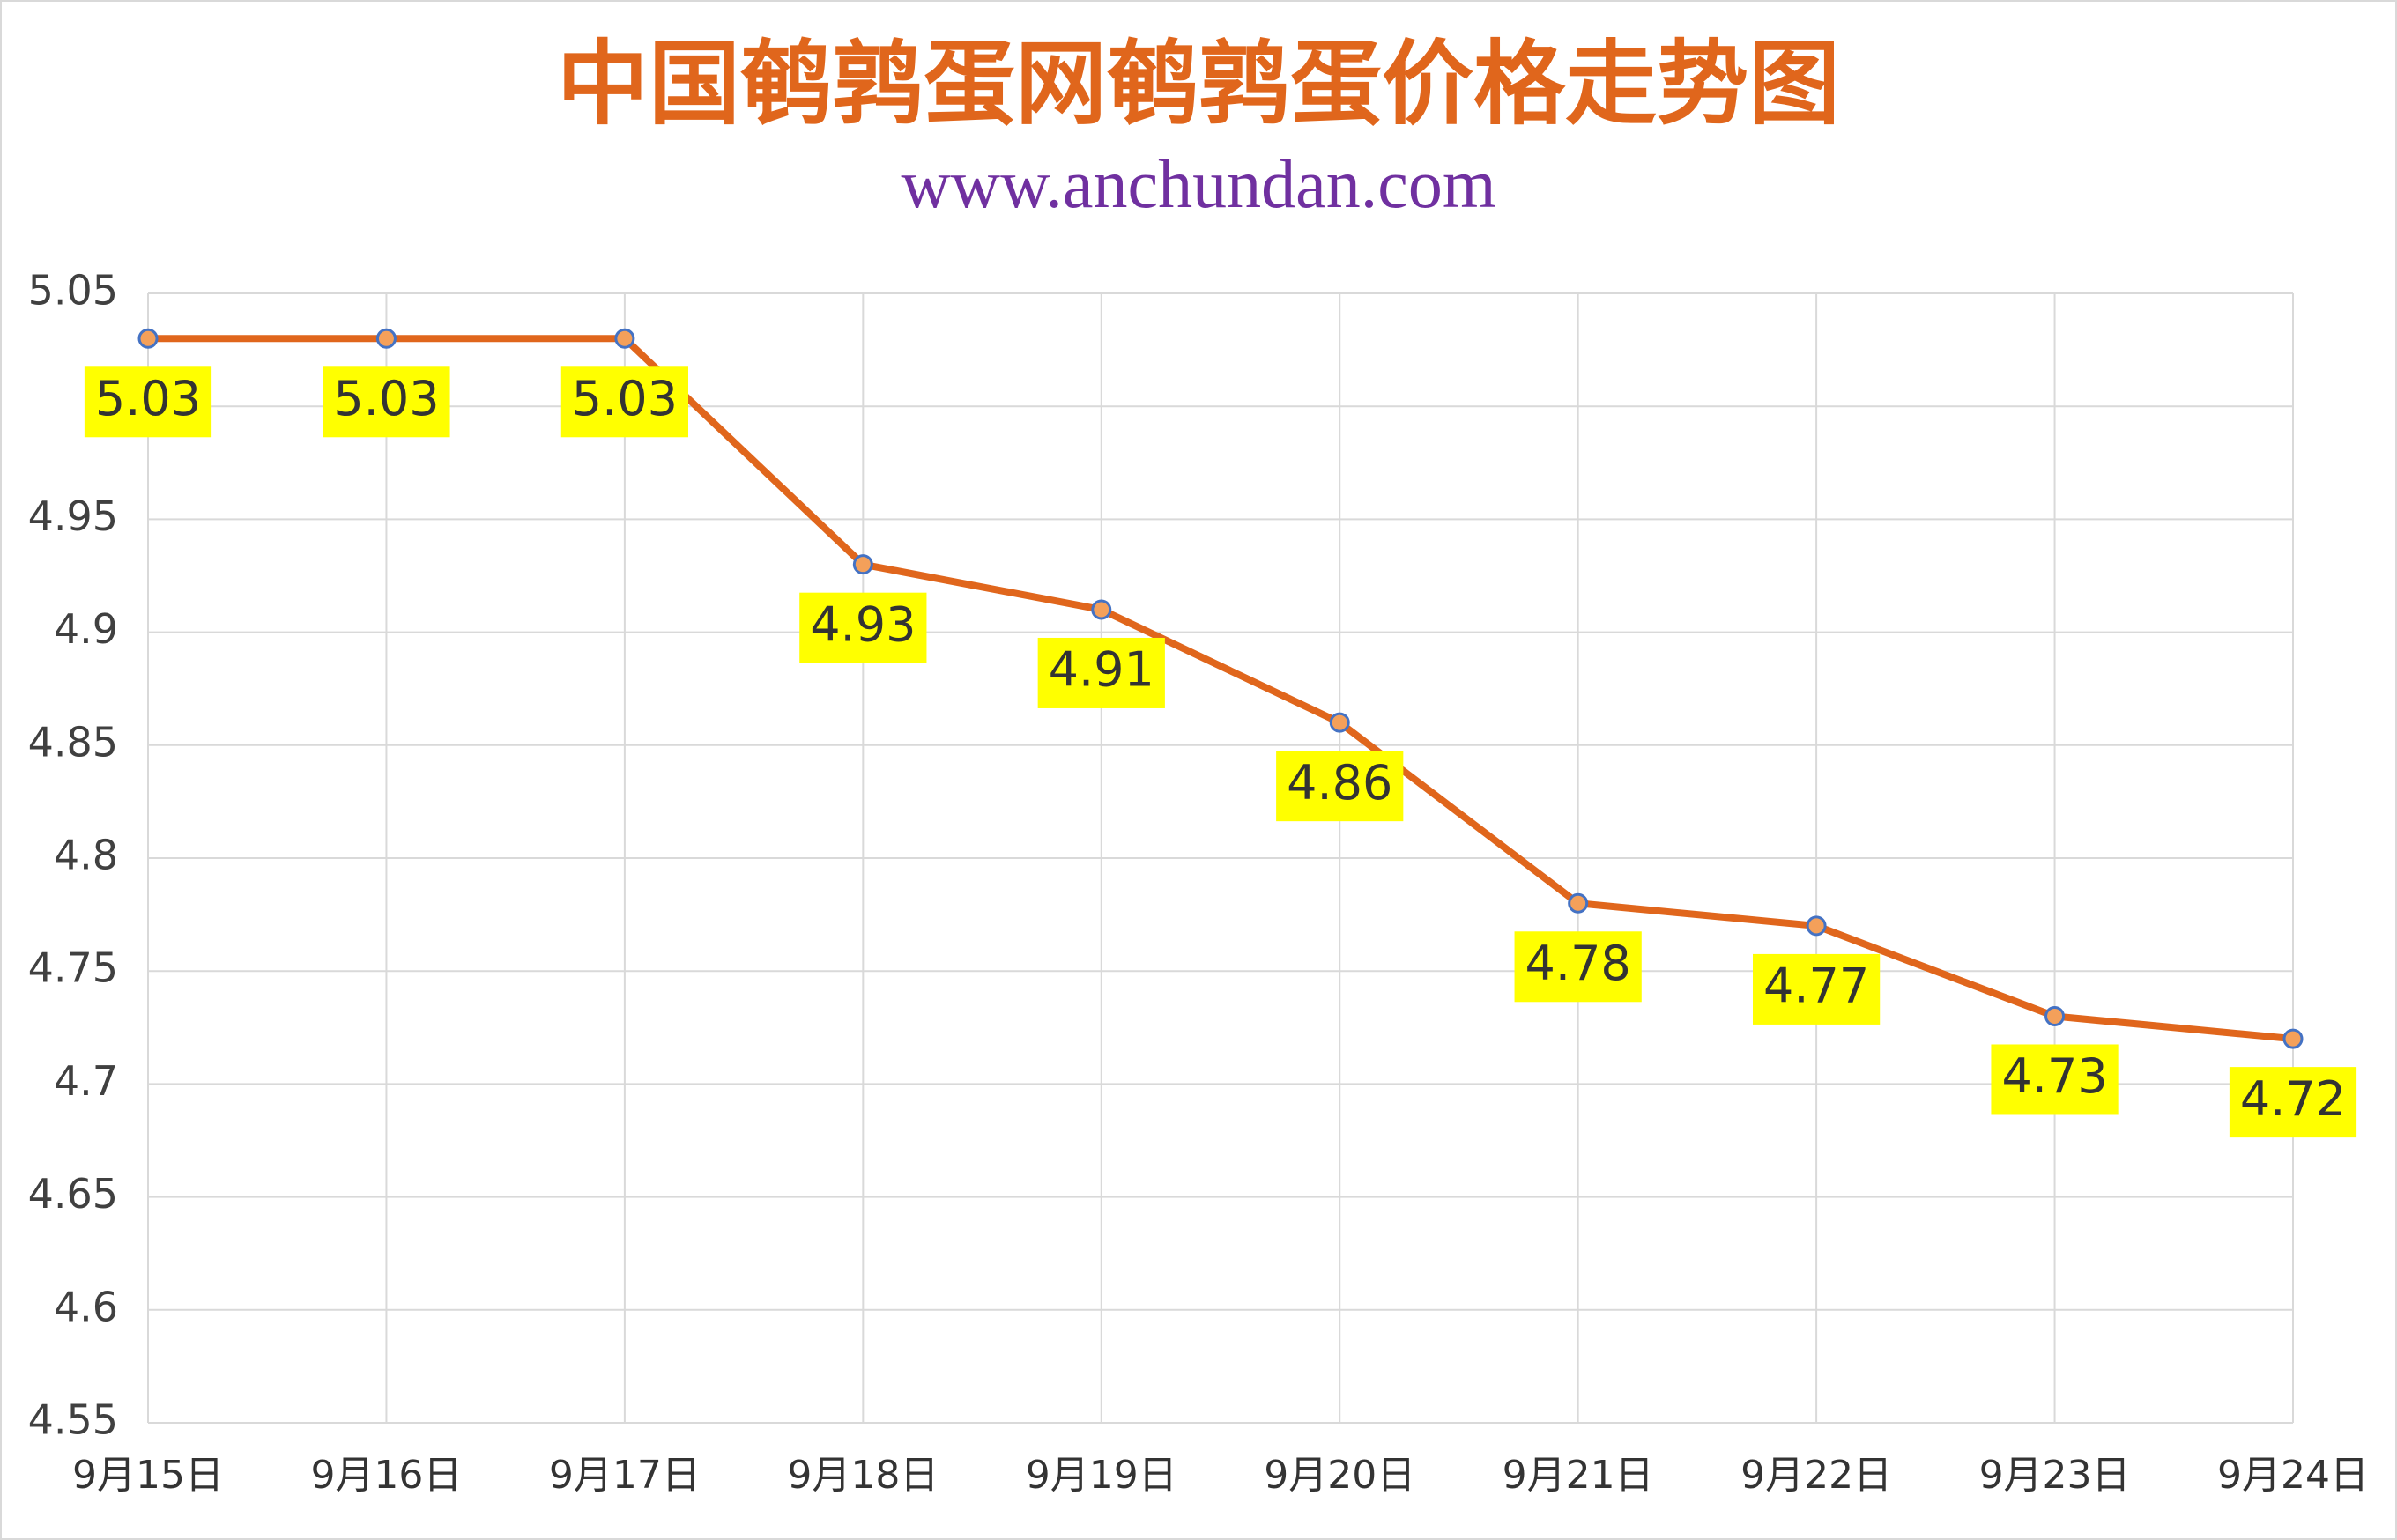  I want to click on x-tick-label: 9月24日, so click(2293, 1476).